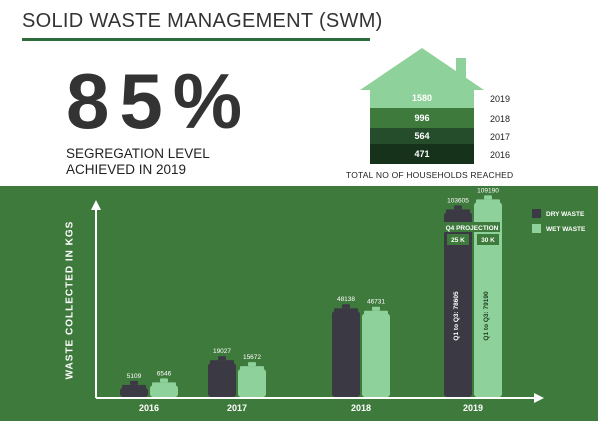  I want to click on bar-lid-wet-waste-2017, so click(252, 368).